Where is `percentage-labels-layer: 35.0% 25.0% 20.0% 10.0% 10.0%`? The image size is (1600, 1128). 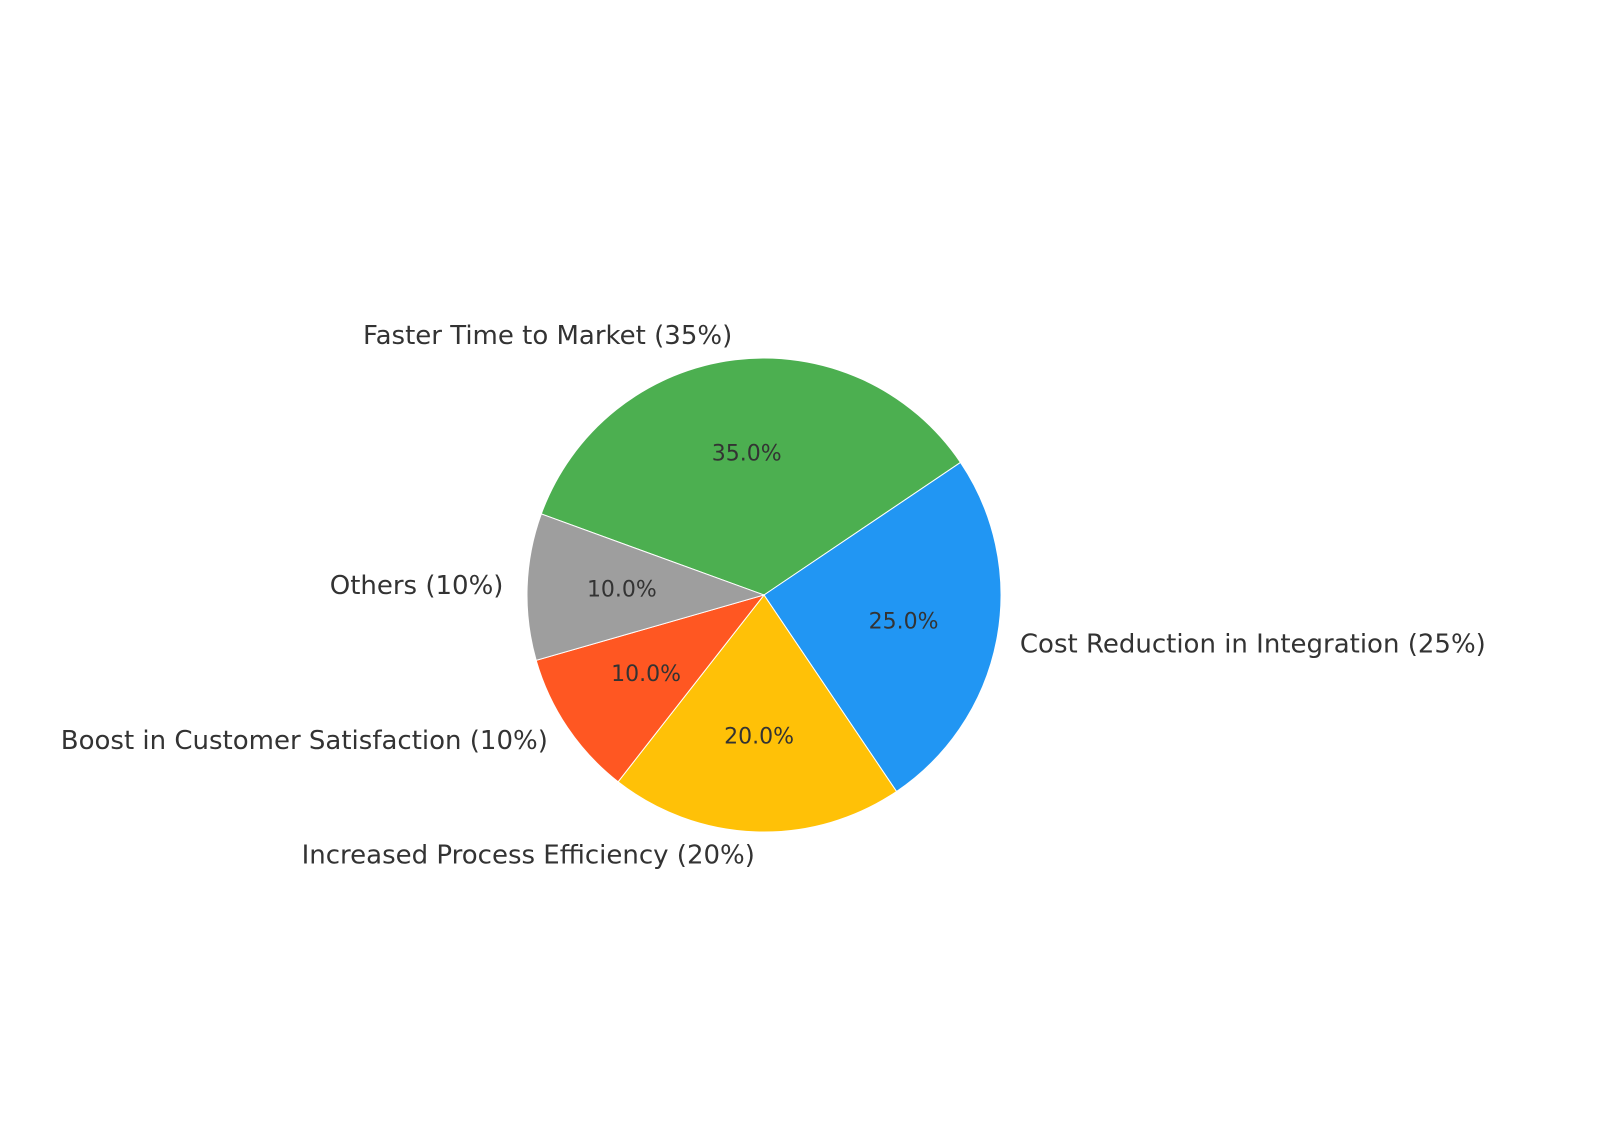 percentage-labels-layer: 35.0% 25.0% 20.0% 10.0% 10.0% is located at coordinates (763, 595).